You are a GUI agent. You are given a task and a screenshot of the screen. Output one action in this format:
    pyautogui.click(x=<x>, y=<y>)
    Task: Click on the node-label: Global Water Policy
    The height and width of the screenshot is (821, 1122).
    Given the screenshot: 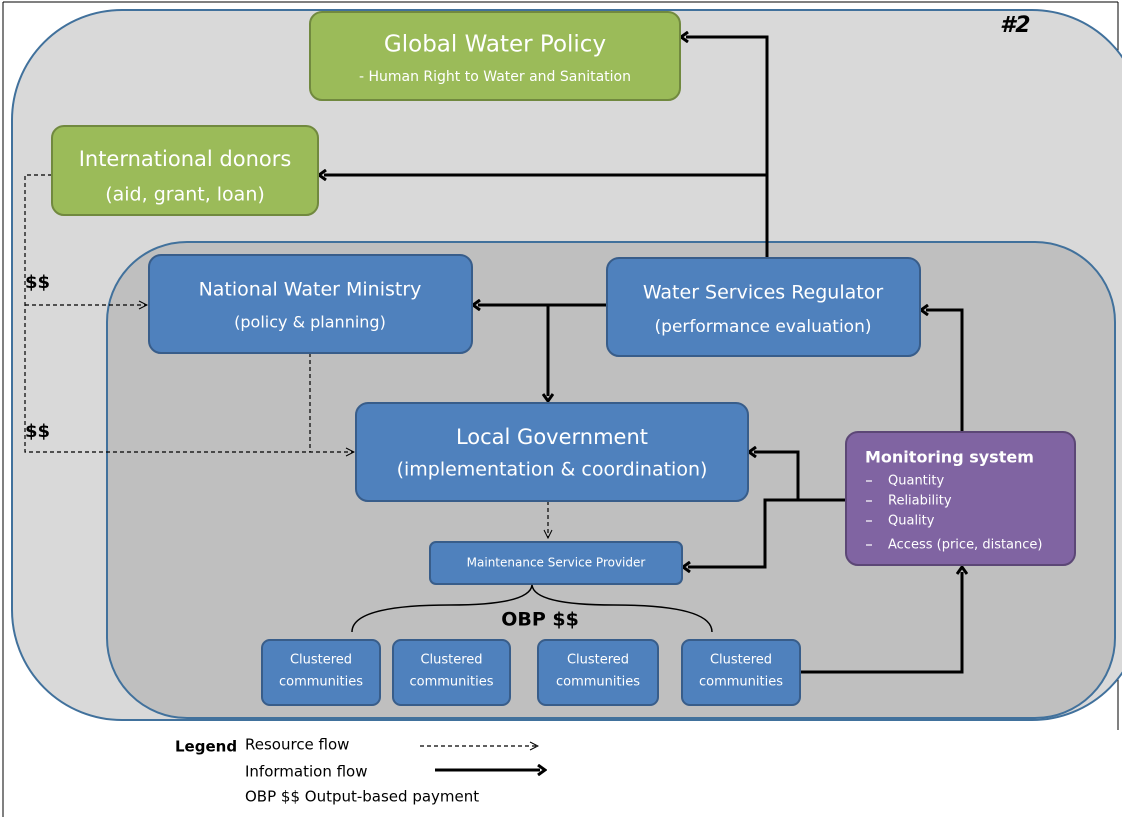 What is the action you would take?
    pyautogui.click(x=495, y=45)
    